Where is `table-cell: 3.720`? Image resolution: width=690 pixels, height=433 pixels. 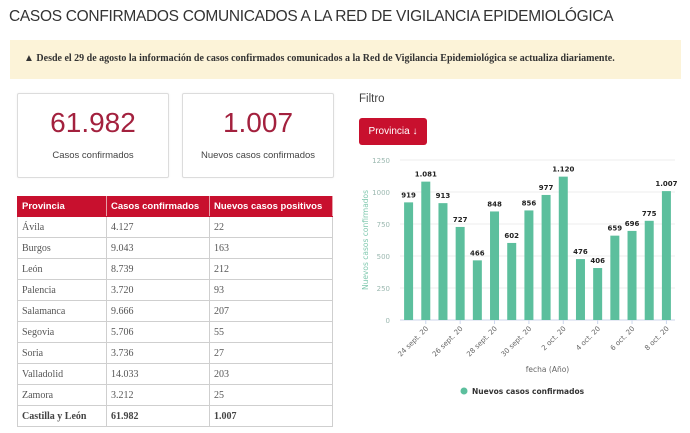
table-cell: 3.720 is located at coordinates (158, 290).